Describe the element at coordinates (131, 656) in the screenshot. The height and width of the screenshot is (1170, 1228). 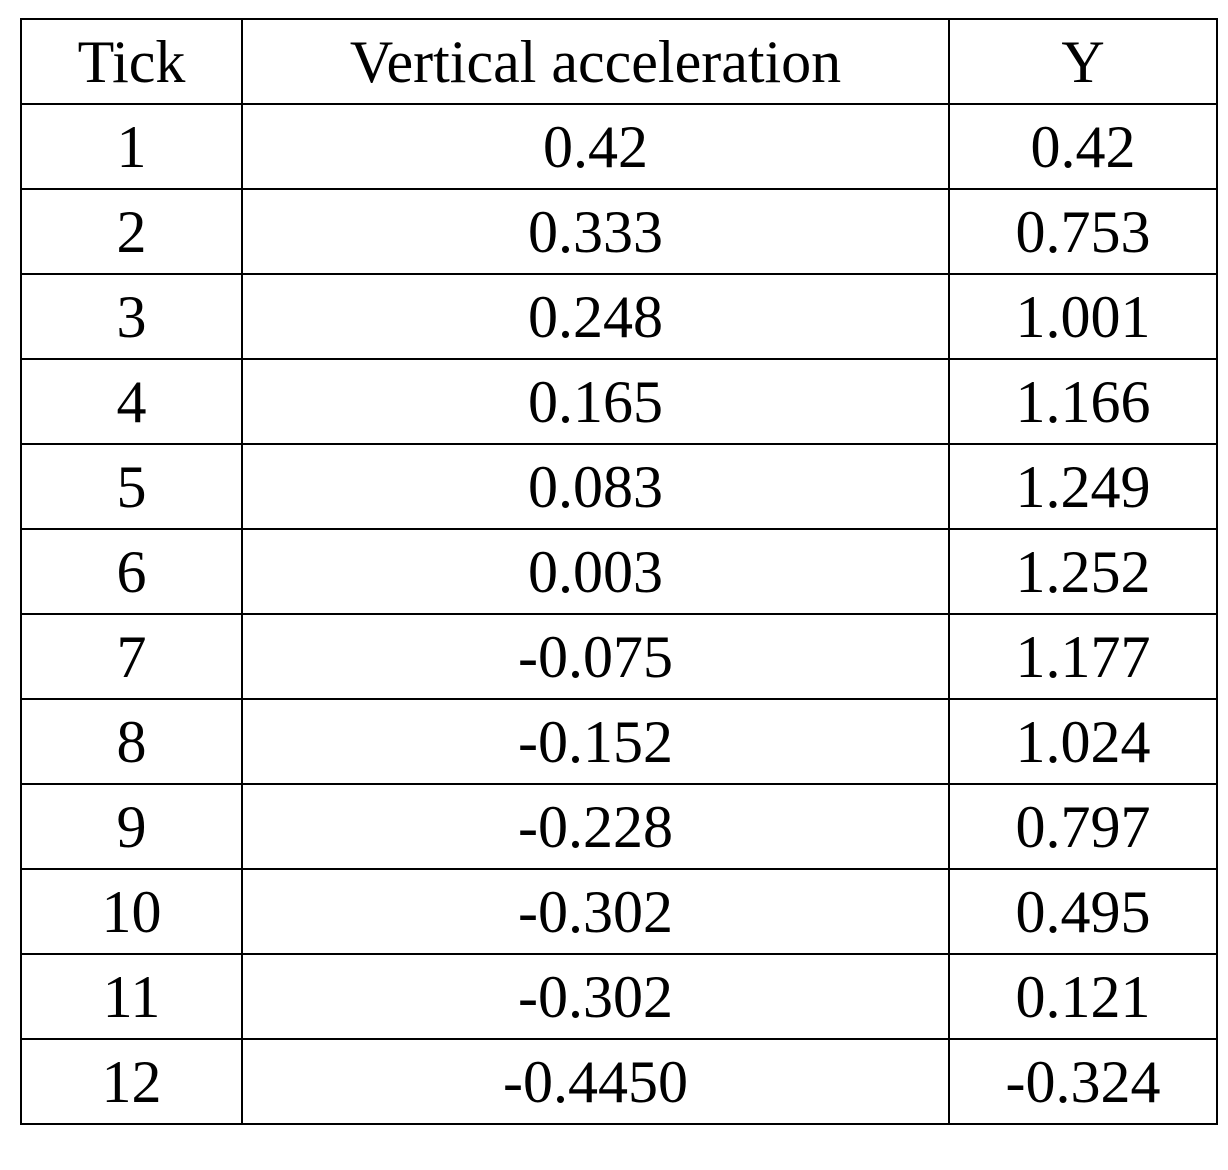
I see `table-cell: 7` at that location.